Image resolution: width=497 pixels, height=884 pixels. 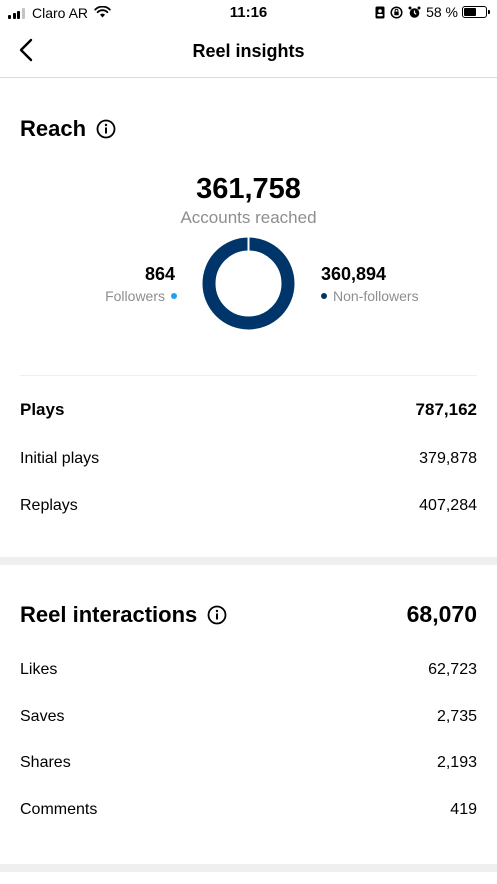 I want to click on replays-label: Replays, so click(x=49, y=505).